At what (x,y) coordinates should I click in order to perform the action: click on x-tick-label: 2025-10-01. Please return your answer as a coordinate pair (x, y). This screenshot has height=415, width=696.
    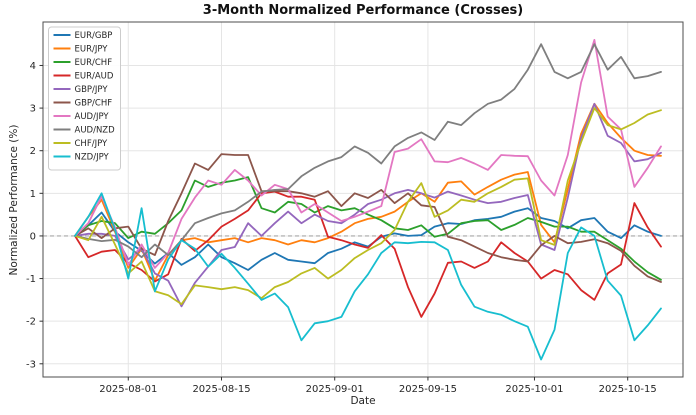
    Looking at the image, I should click on (534, 389).